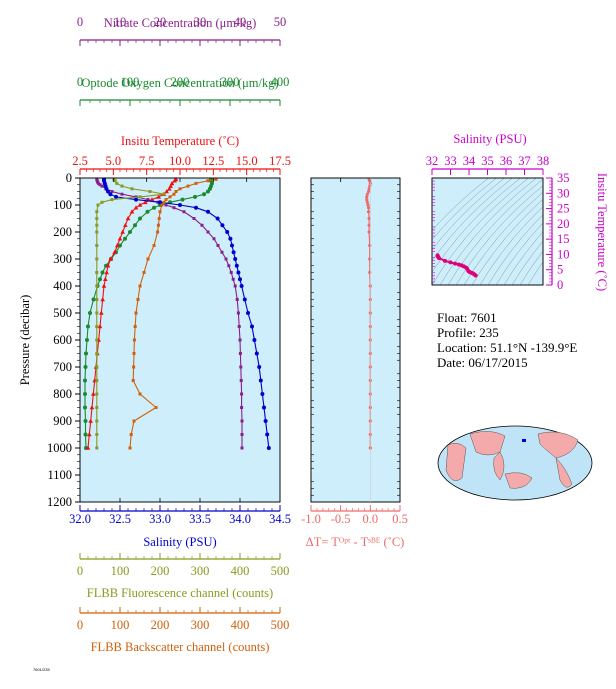 This screenshot has width=616, height=689. Describe the element at coordinates (560, 270) in the screenshot. I see `ts-temperature-tick-label-1: 5` at that location.